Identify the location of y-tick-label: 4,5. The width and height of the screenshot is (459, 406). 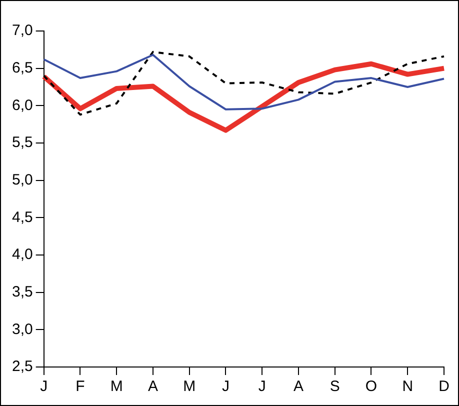
(22, 217).